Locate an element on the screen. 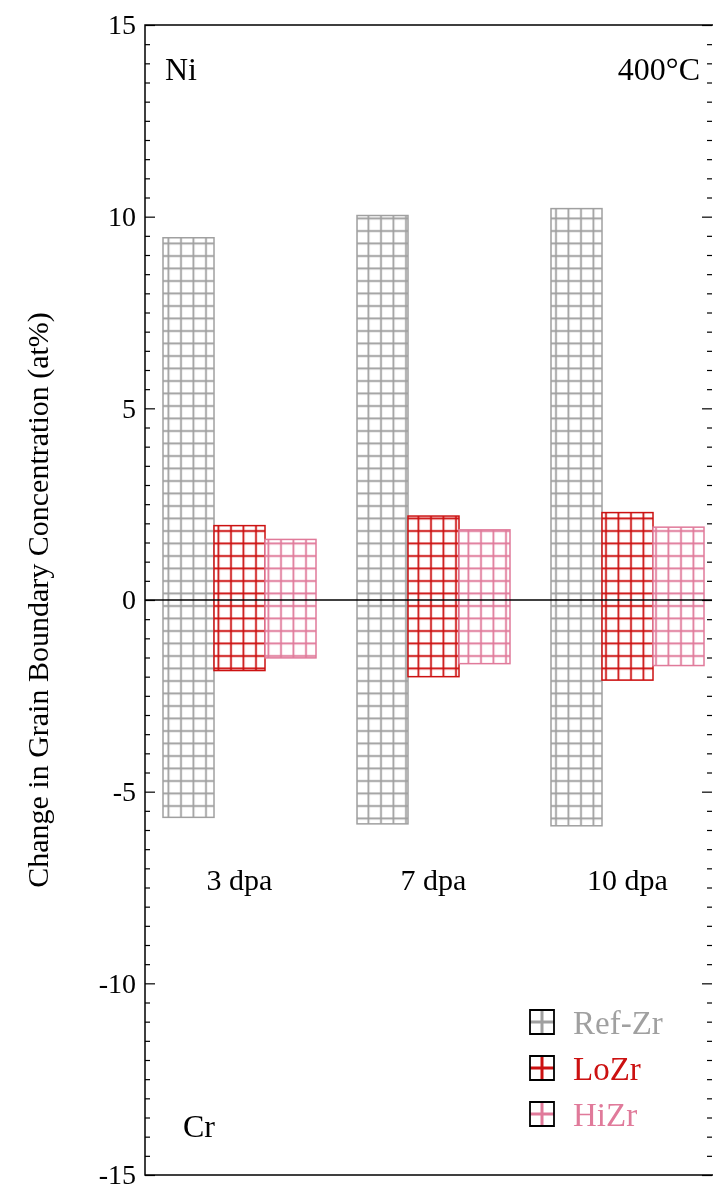 The image size is (713, 1196). annotation: 400°C is located at coordinates (658, 69).